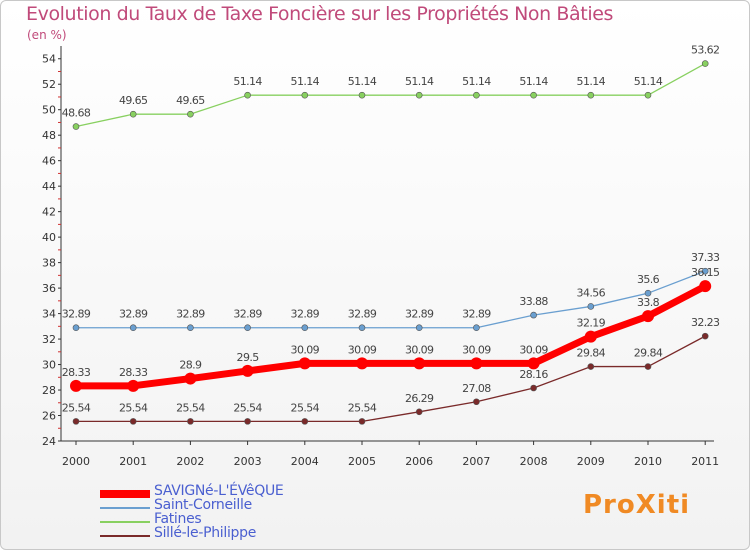 This screenshot has width=750, height=550. I want to click on y-tick-label: 32, so click(49, 339).